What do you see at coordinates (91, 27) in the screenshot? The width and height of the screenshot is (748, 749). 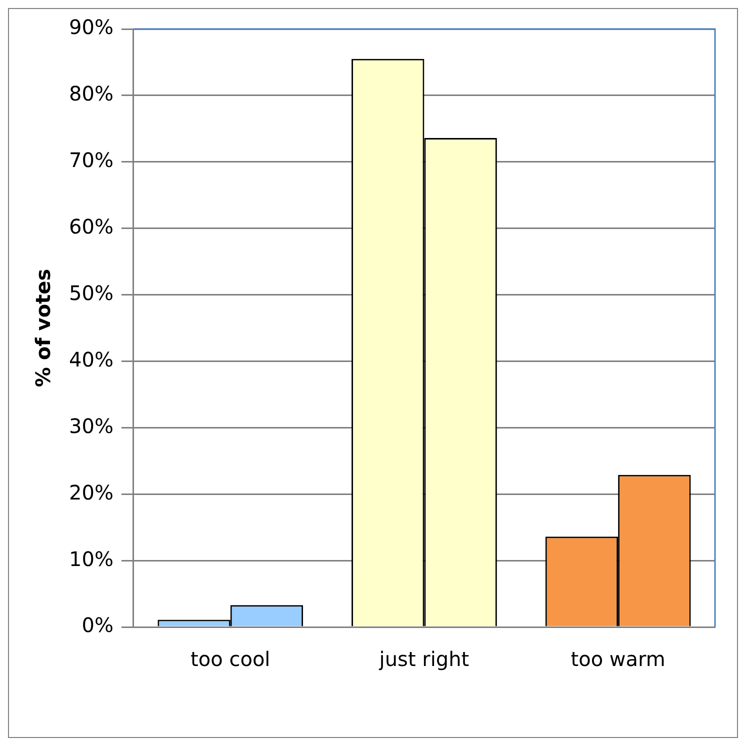 I see `y-tick-label: 90%` at bounding box center [91, 27].